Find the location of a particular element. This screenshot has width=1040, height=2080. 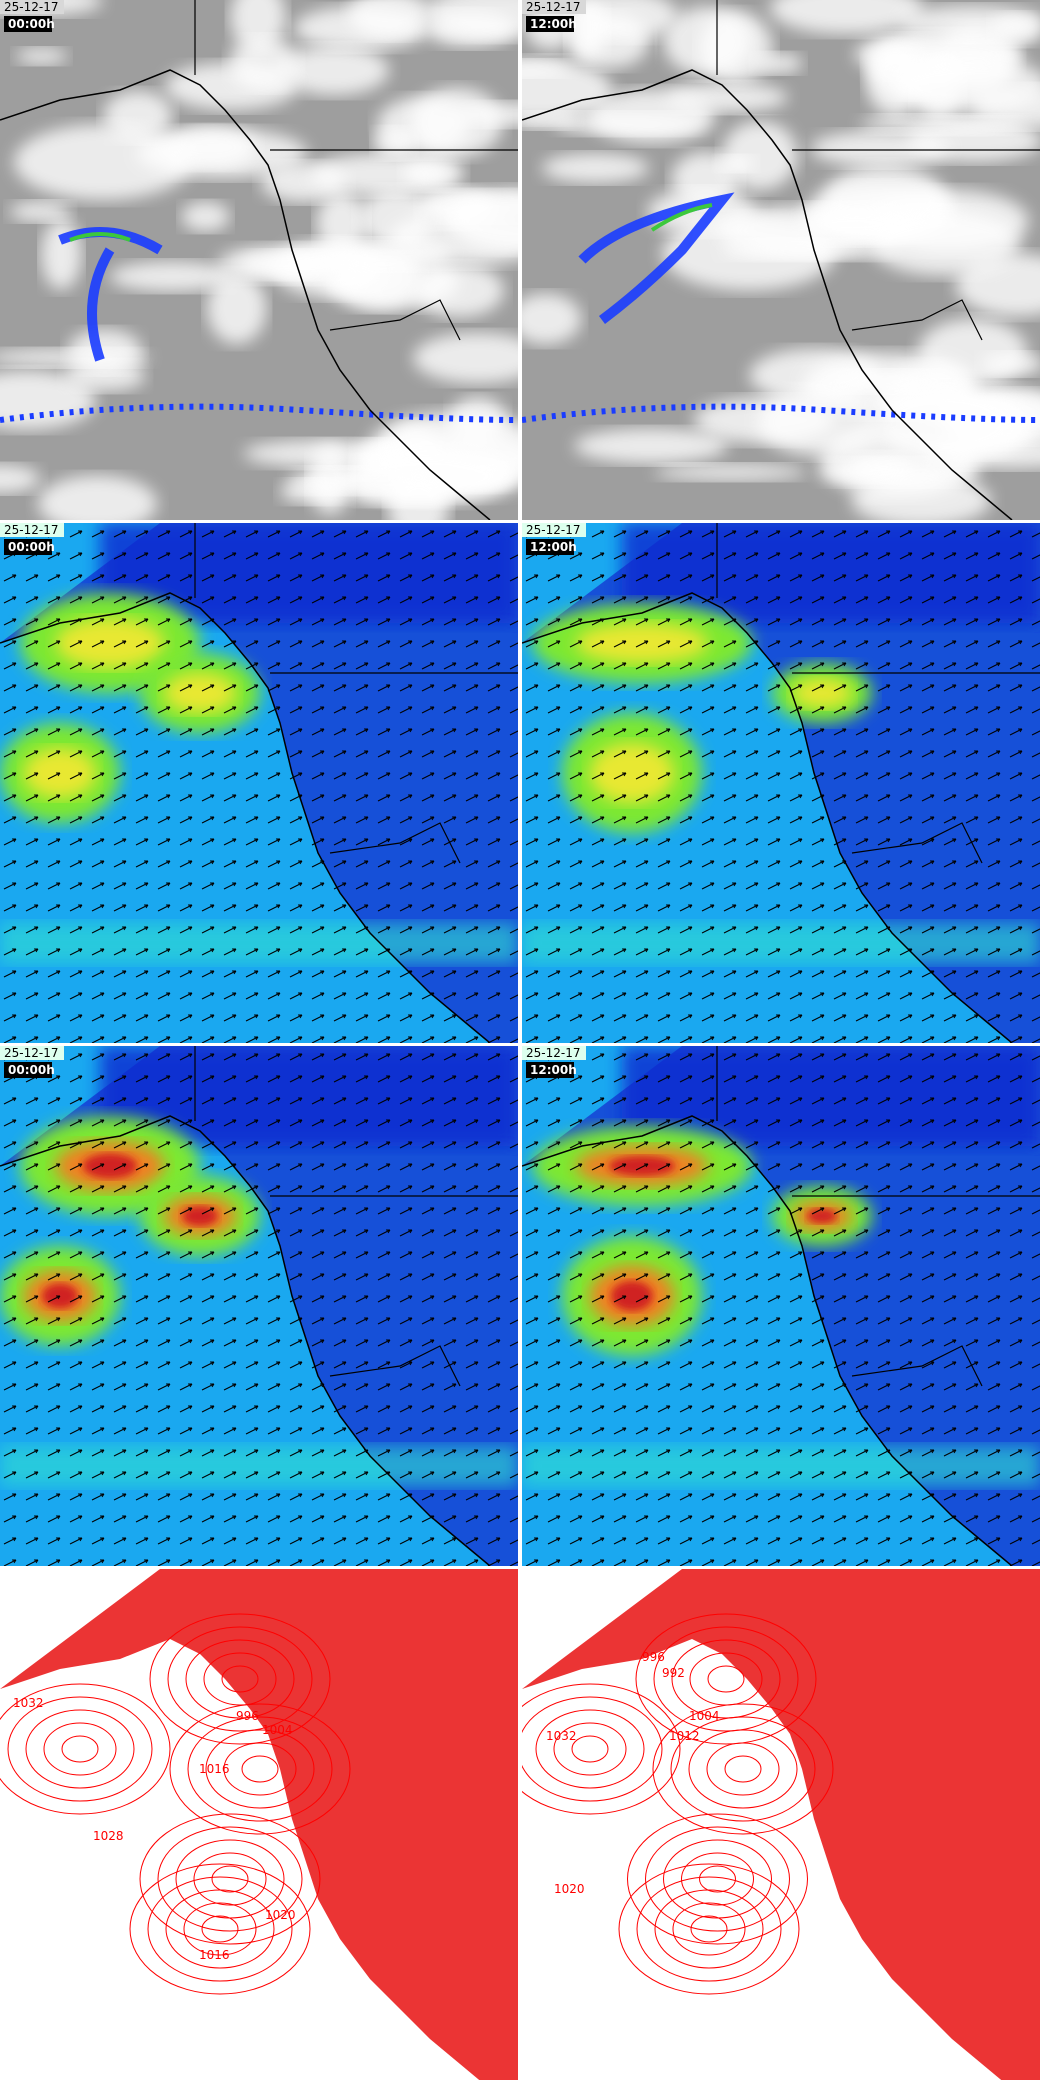

isobar-label: 1028 is located at coordinates (108, 1836).